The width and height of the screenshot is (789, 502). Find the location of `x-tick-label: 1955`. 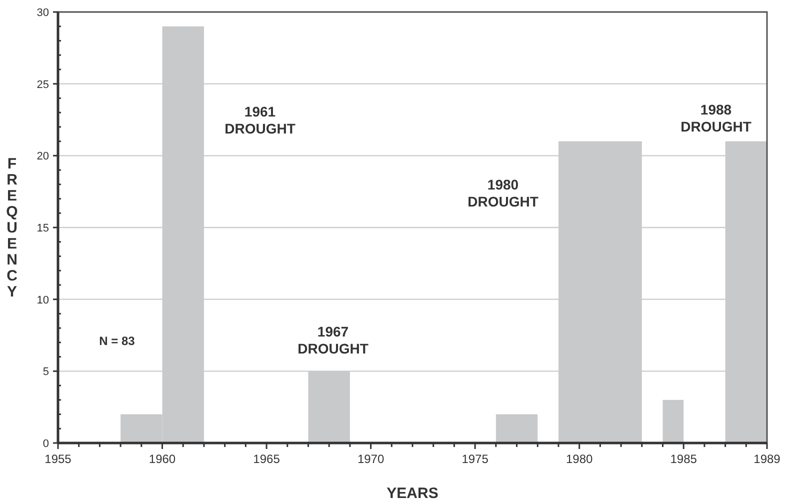

x-tick-label: 1955 is located at coordinates (58, 459).